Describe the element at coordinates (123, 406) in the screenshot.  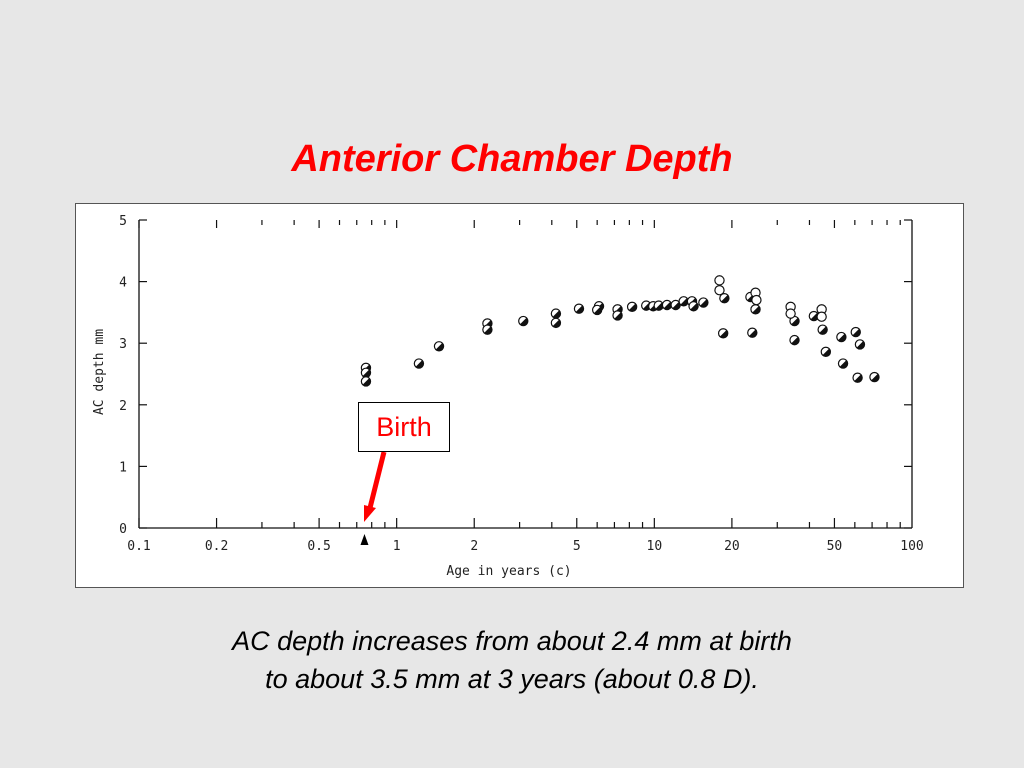
I see `y-tick-label: 2` at that location.